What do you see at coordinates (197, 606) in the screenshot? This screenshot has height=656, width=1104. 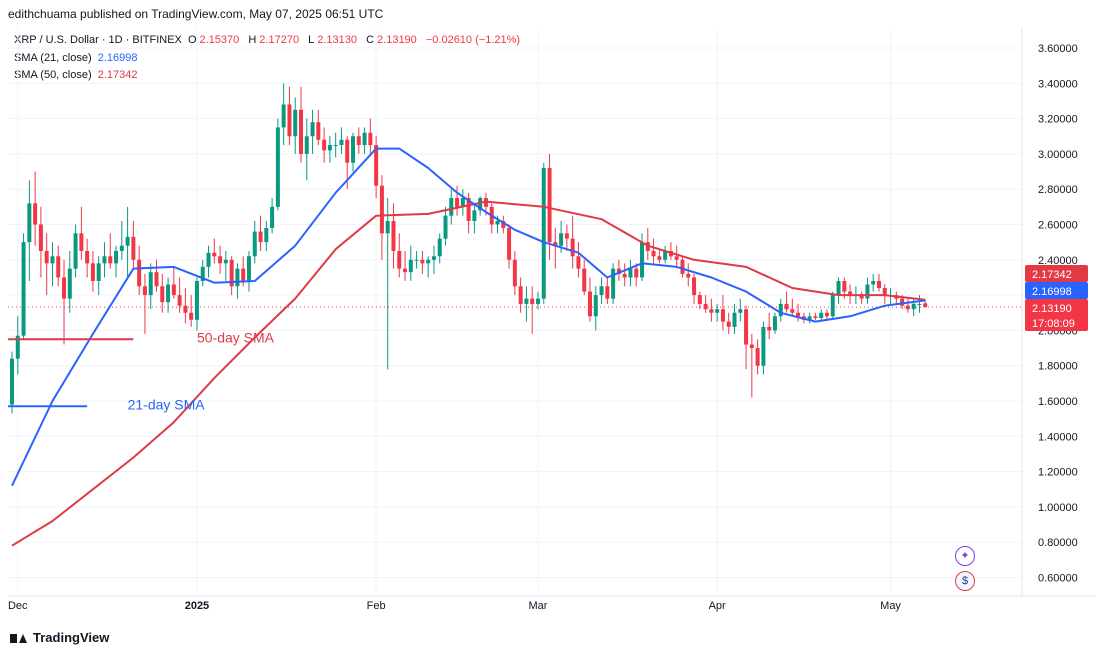 I see `x-tick-label: 2025` at bounding box center [197, 606].